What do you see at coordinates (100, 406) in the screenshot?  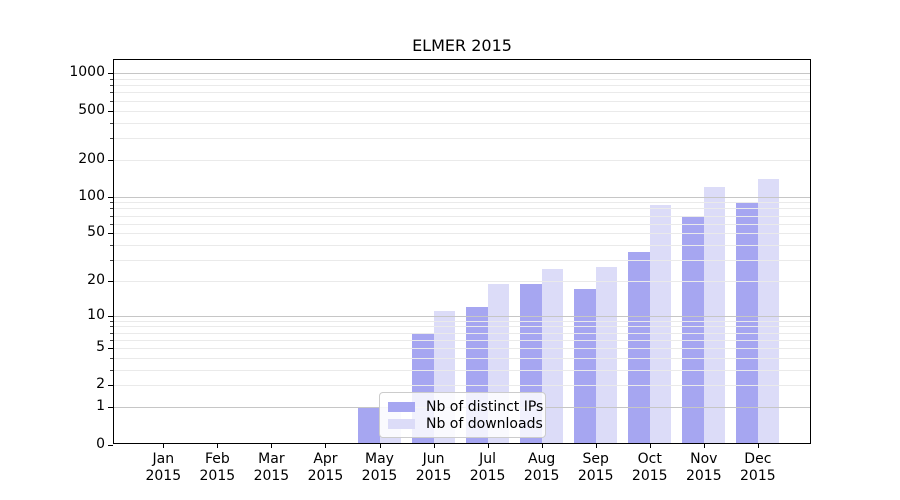 I see `y-tick-label: 1` at bounding box center [100, 406].